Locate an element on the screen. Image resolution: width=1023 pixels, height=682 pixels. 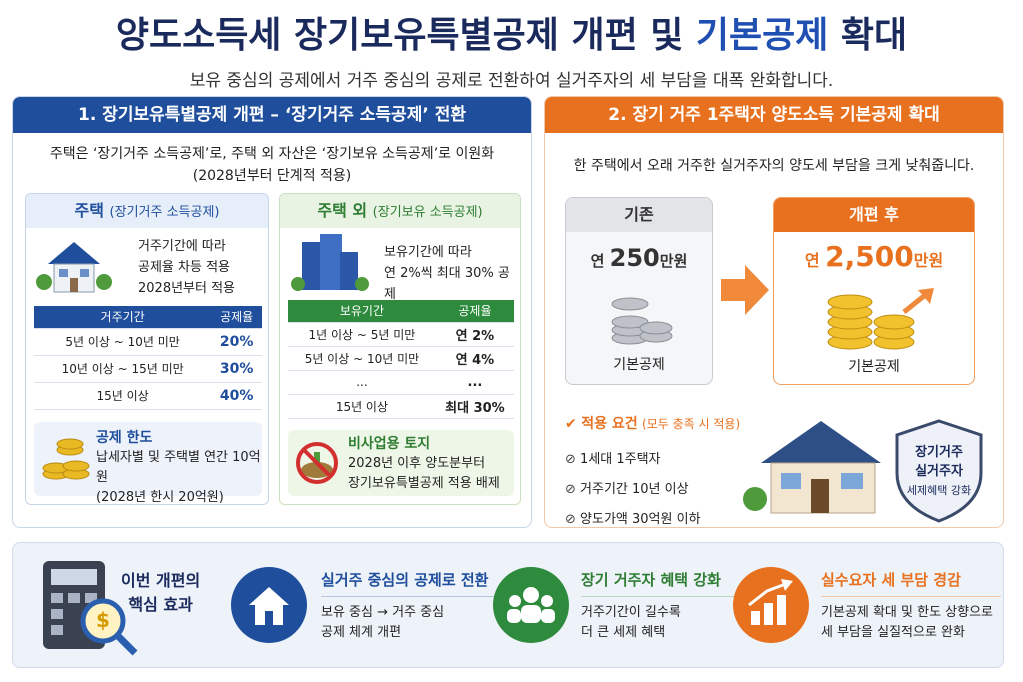
coins-gold is located at coordinates (880, 319).